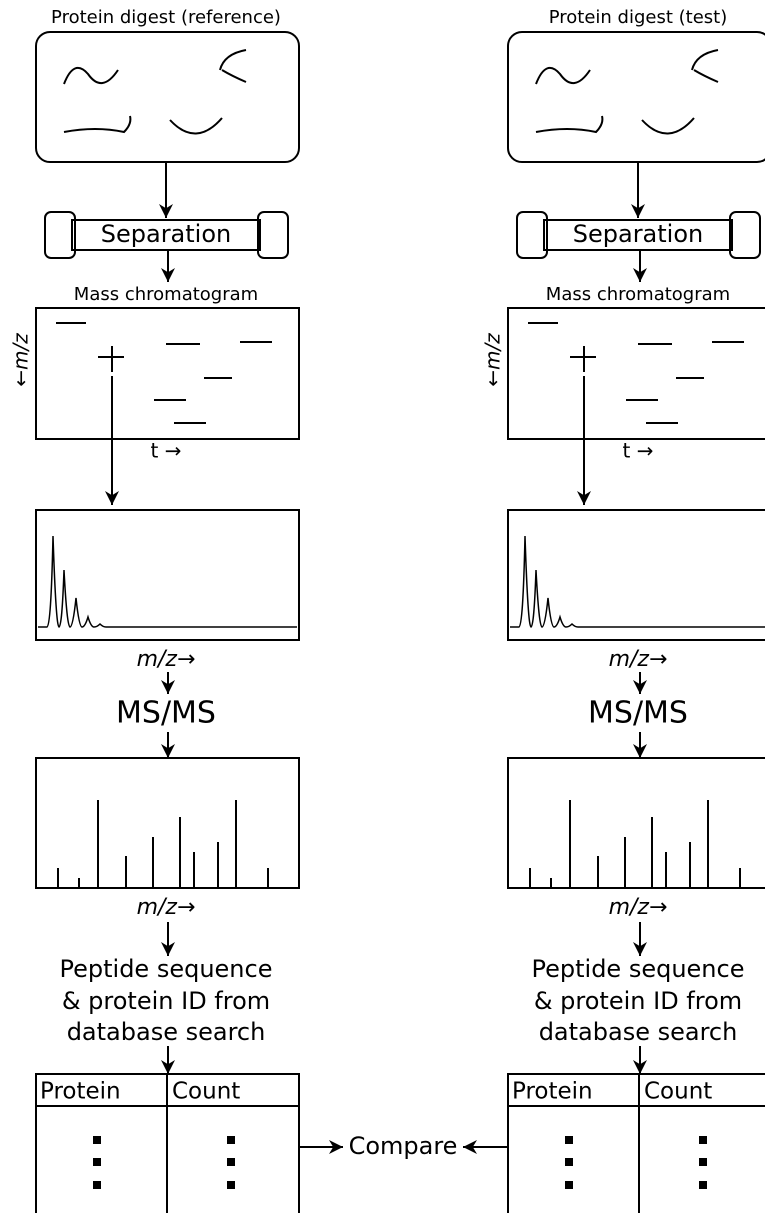  Describe the element at coordinates (166, 17) in the screenshot. I see `column-title: Protein digest (reference)` at that location.